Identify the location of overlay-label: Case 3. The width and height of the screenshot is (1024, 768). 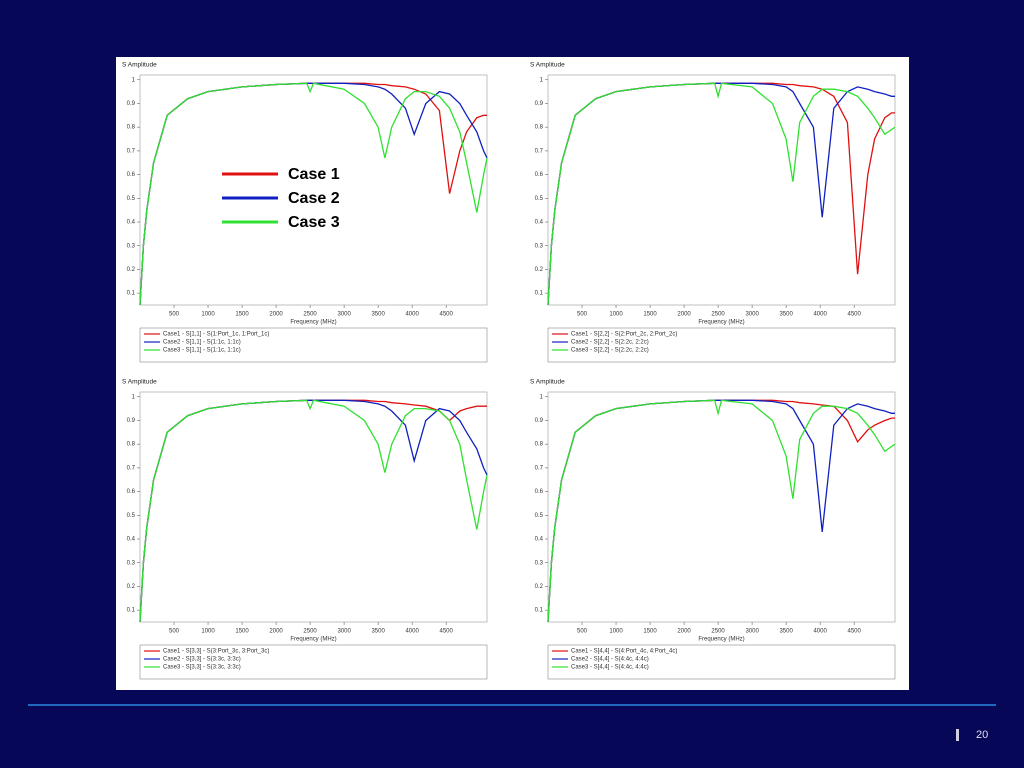
(314, 222).